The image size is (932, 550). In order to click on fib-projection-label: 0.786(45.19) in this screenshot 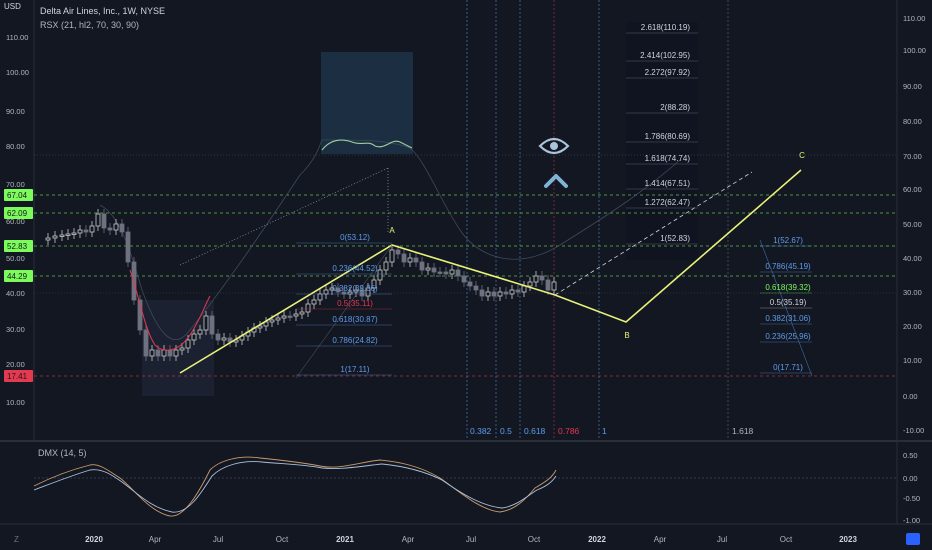, I will do `click(788, 266)`.